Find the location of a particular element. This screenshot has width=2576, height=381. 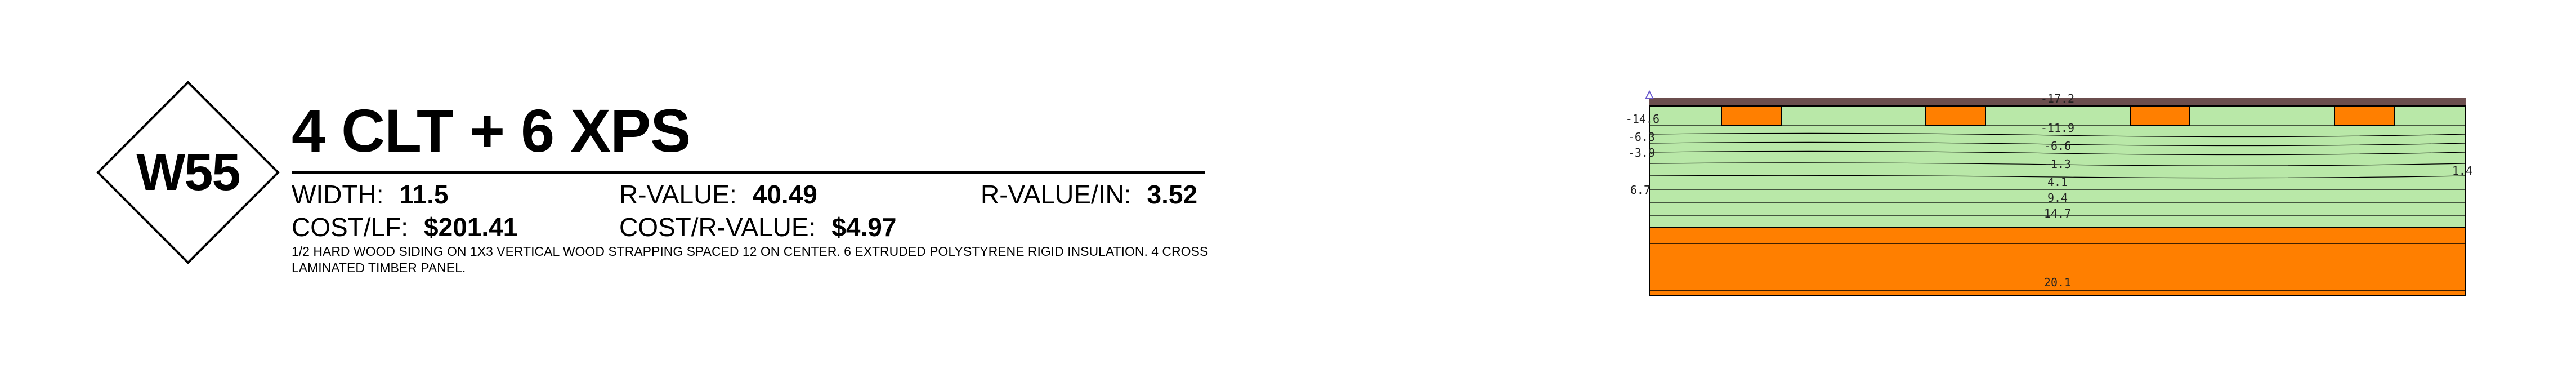

temp-label-left: 6.7 is located at coordinates (1640, 190).